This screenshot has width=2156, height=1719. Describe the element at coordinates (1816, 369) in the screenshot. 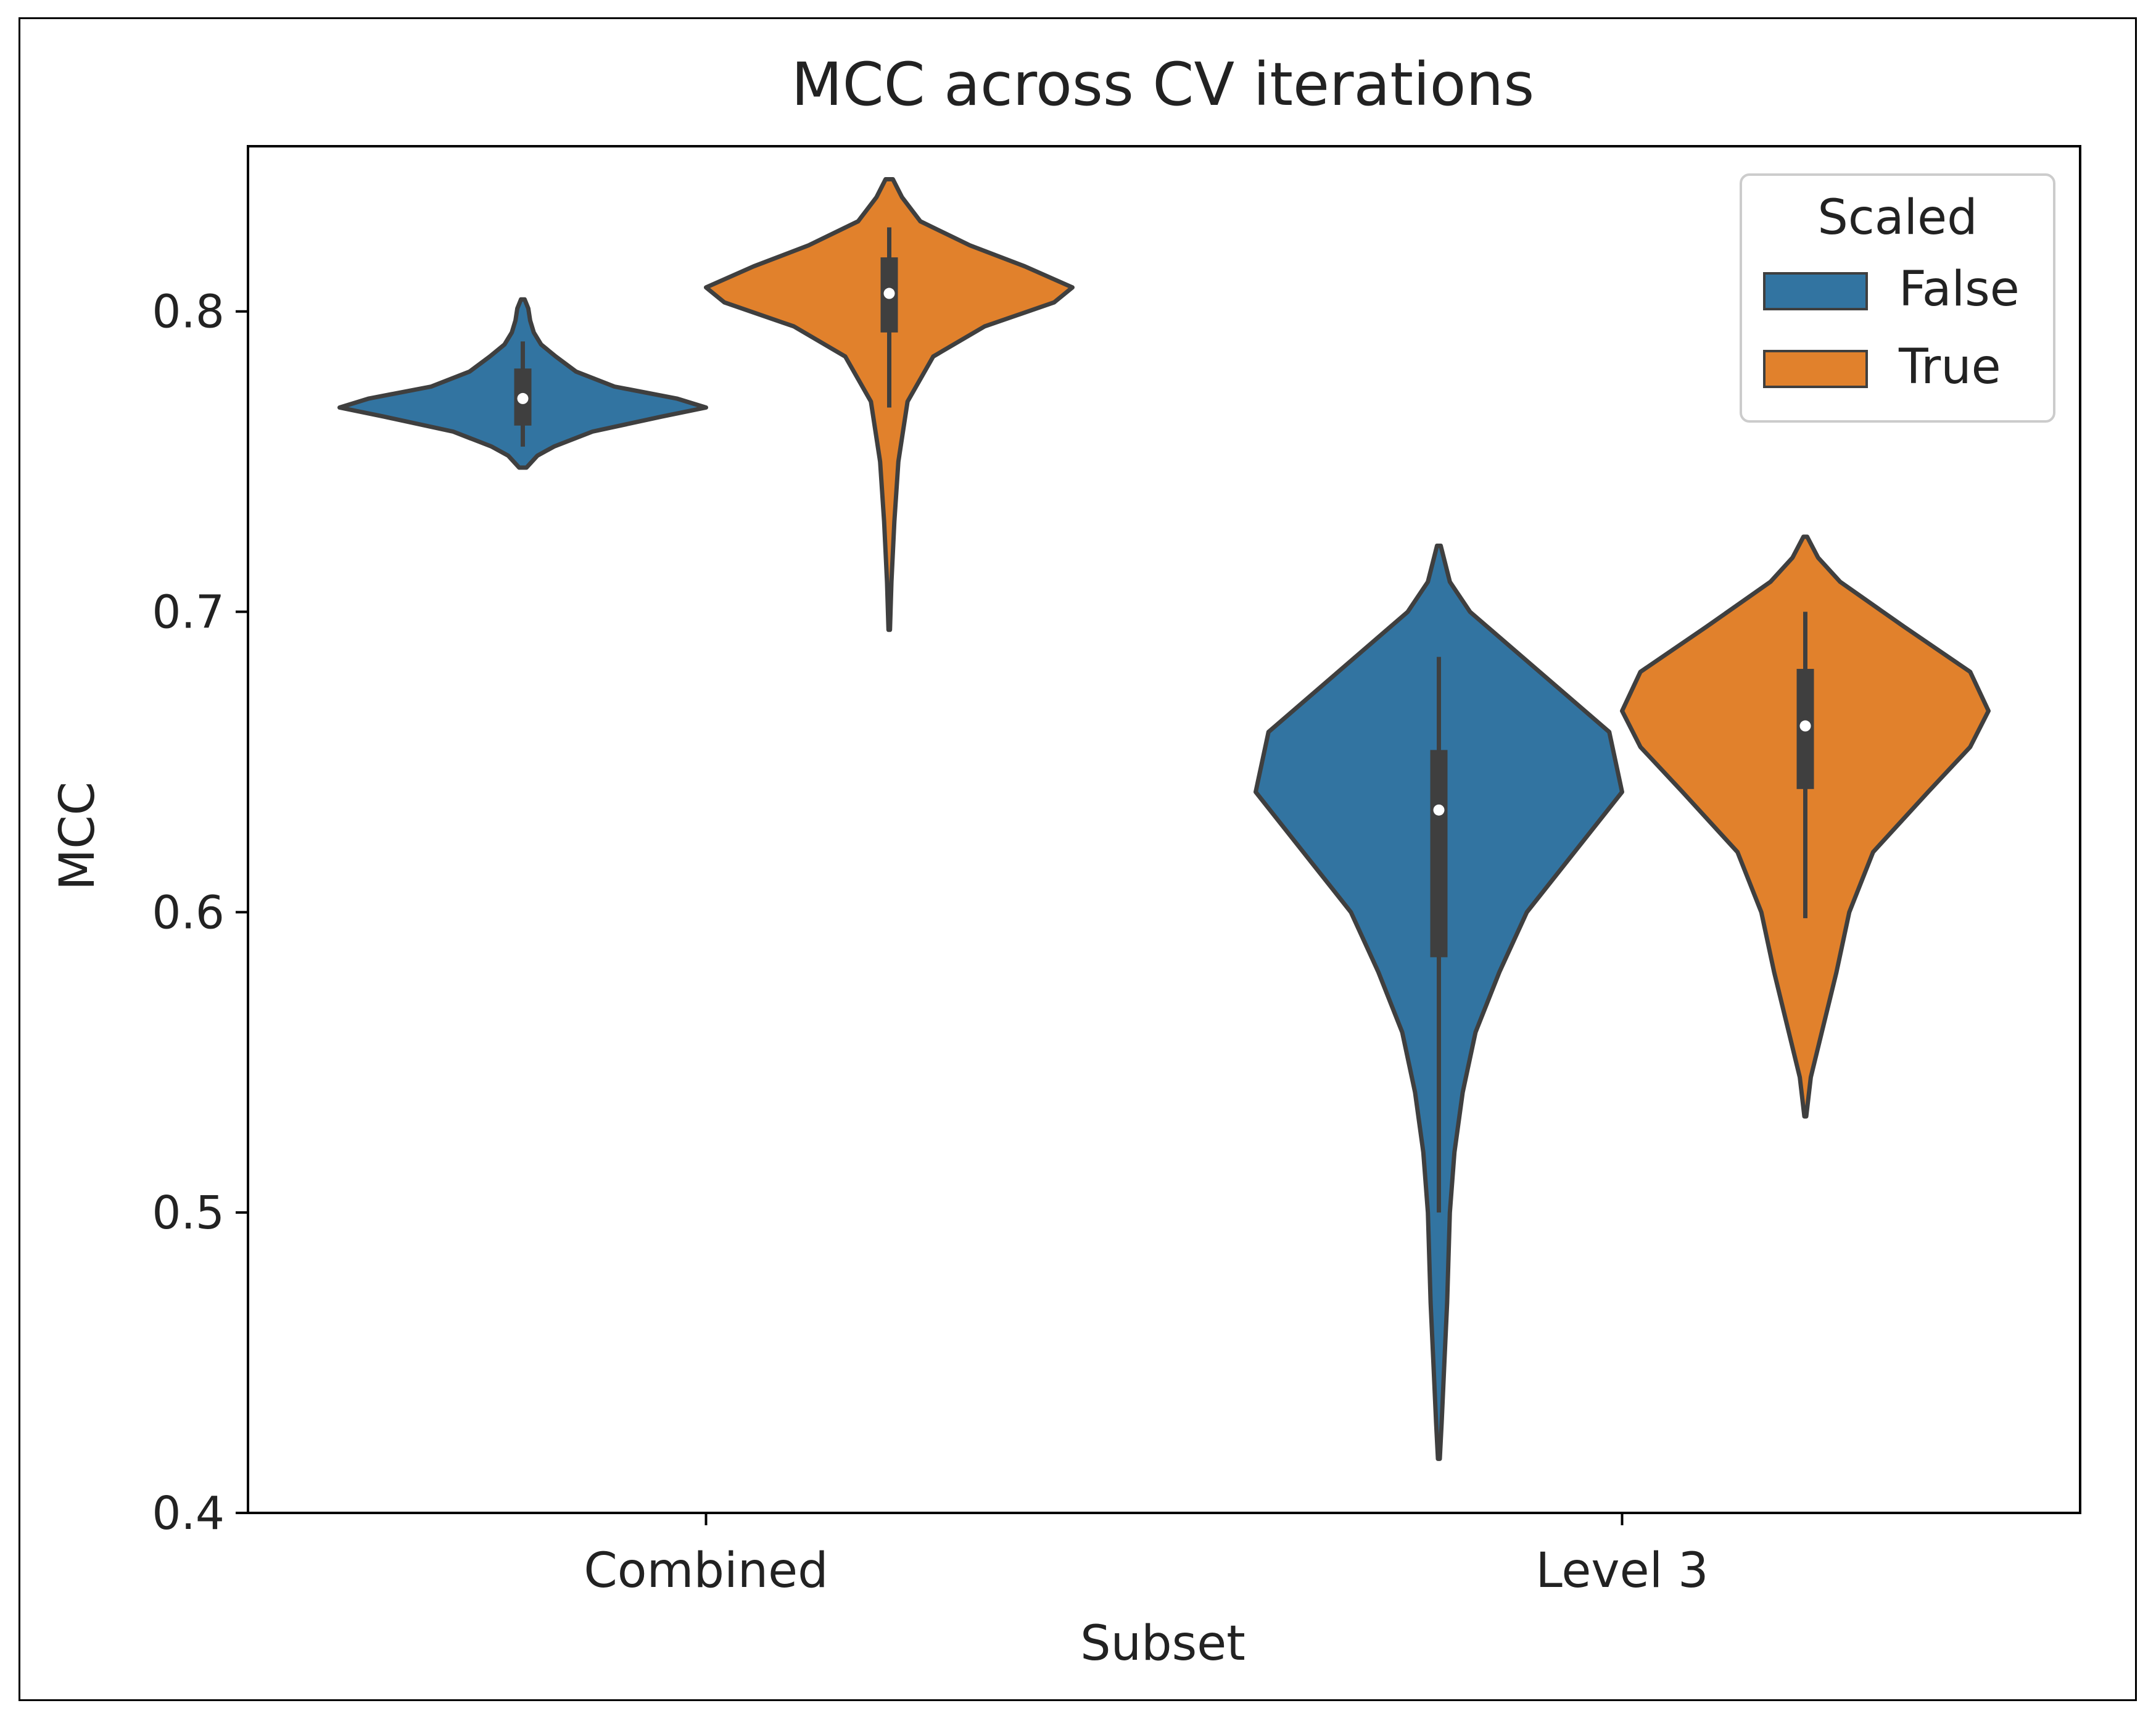

I see `legend-swatch-true` at that location.